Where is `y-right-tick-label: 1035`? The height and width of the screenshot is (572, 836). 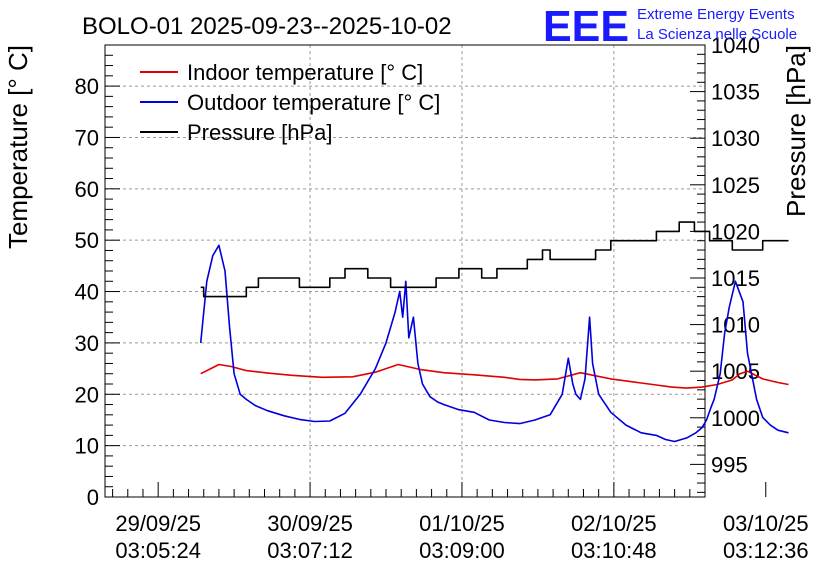
y-right-tick-label: 1035 is located at coordinates (735, 92).